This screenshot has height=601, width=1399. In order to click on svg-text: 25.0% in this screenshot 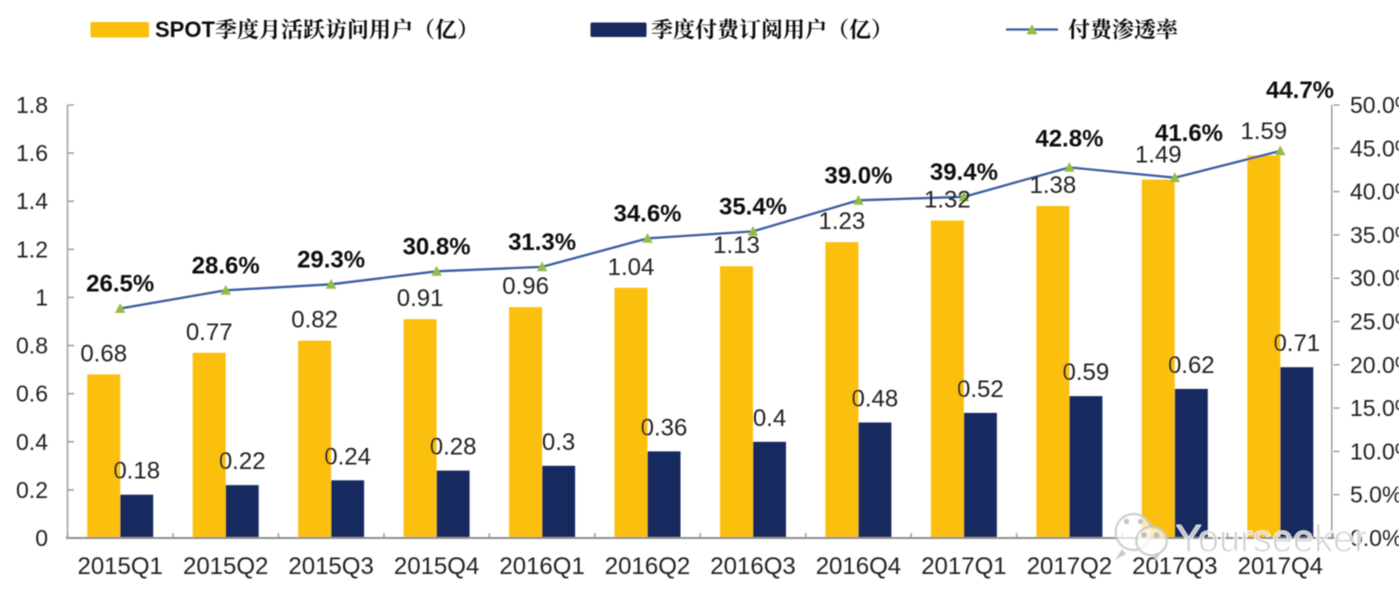, I will do `click(1374, 322)`.